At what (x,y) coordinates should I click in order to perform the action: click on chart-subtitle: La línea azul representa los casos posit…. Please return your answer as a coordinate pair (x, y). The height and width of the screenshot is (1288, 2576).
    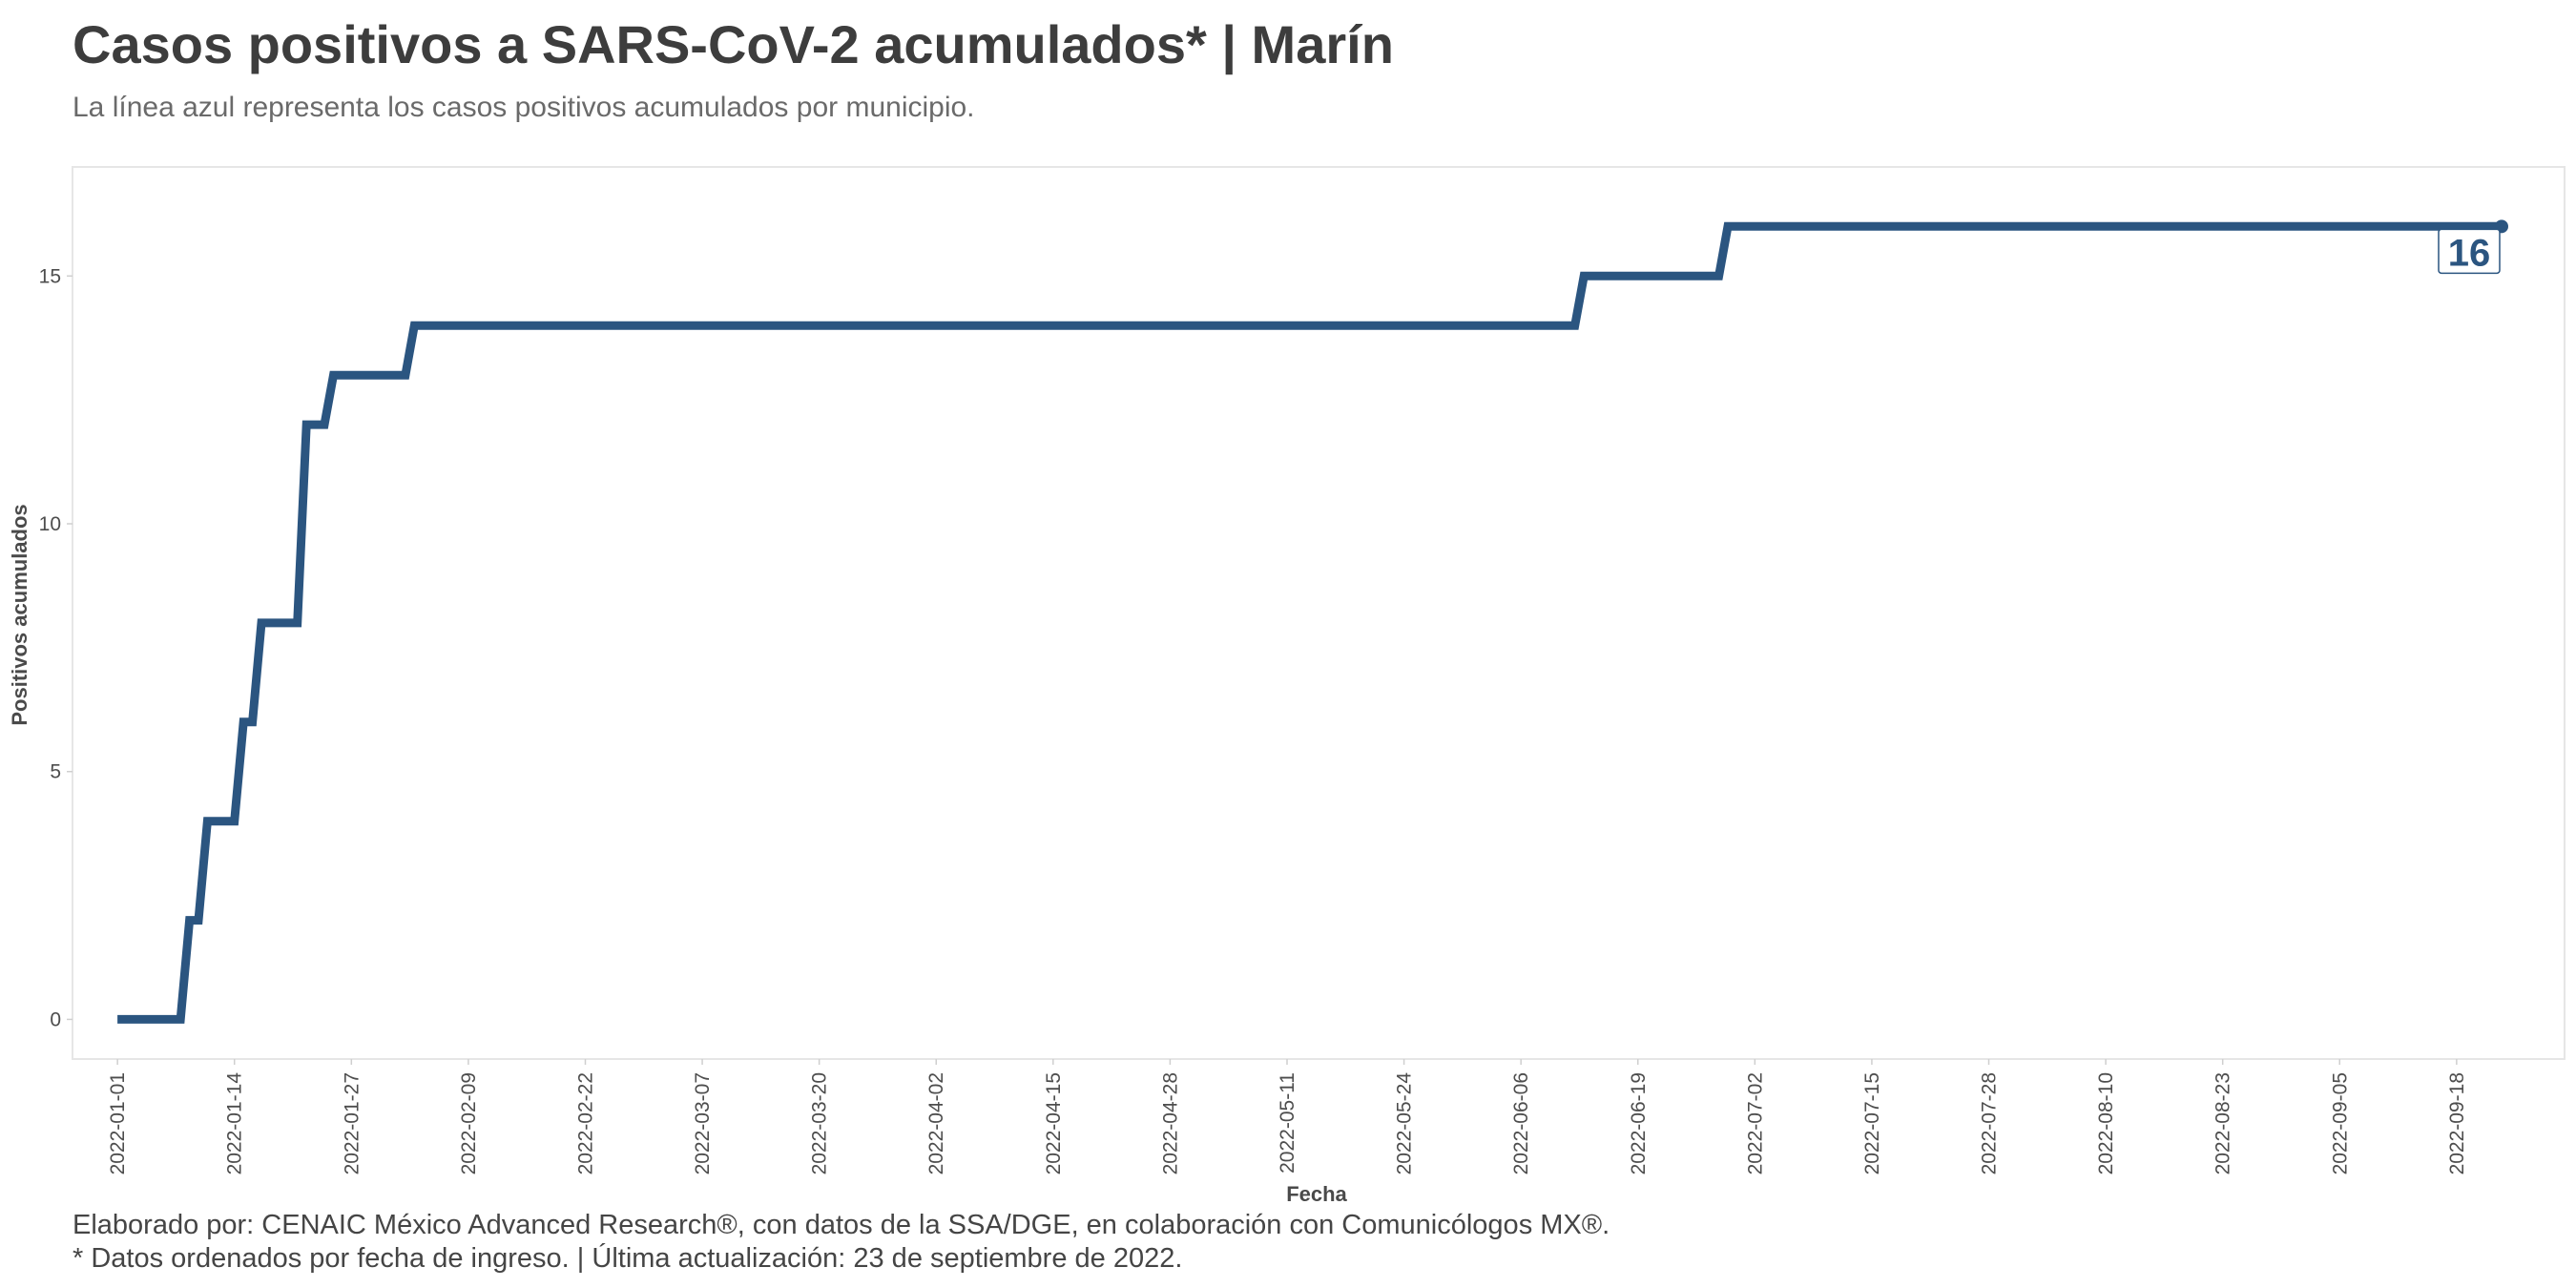
    Looking at the image, I should click on (524, 107).